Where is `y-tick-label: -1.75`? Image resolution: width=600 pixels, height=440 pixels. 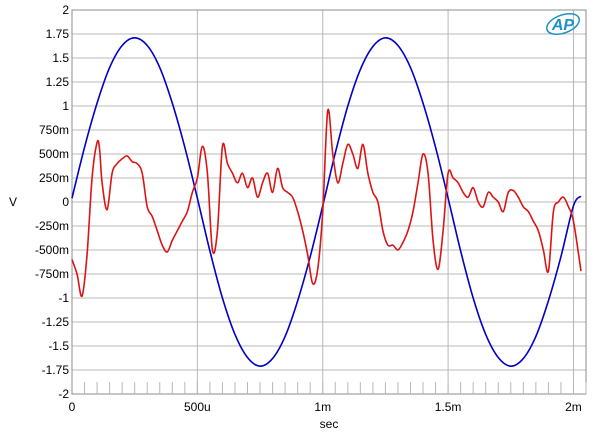 y-tick-label: -1.75 is located at coordinates (56, 370).